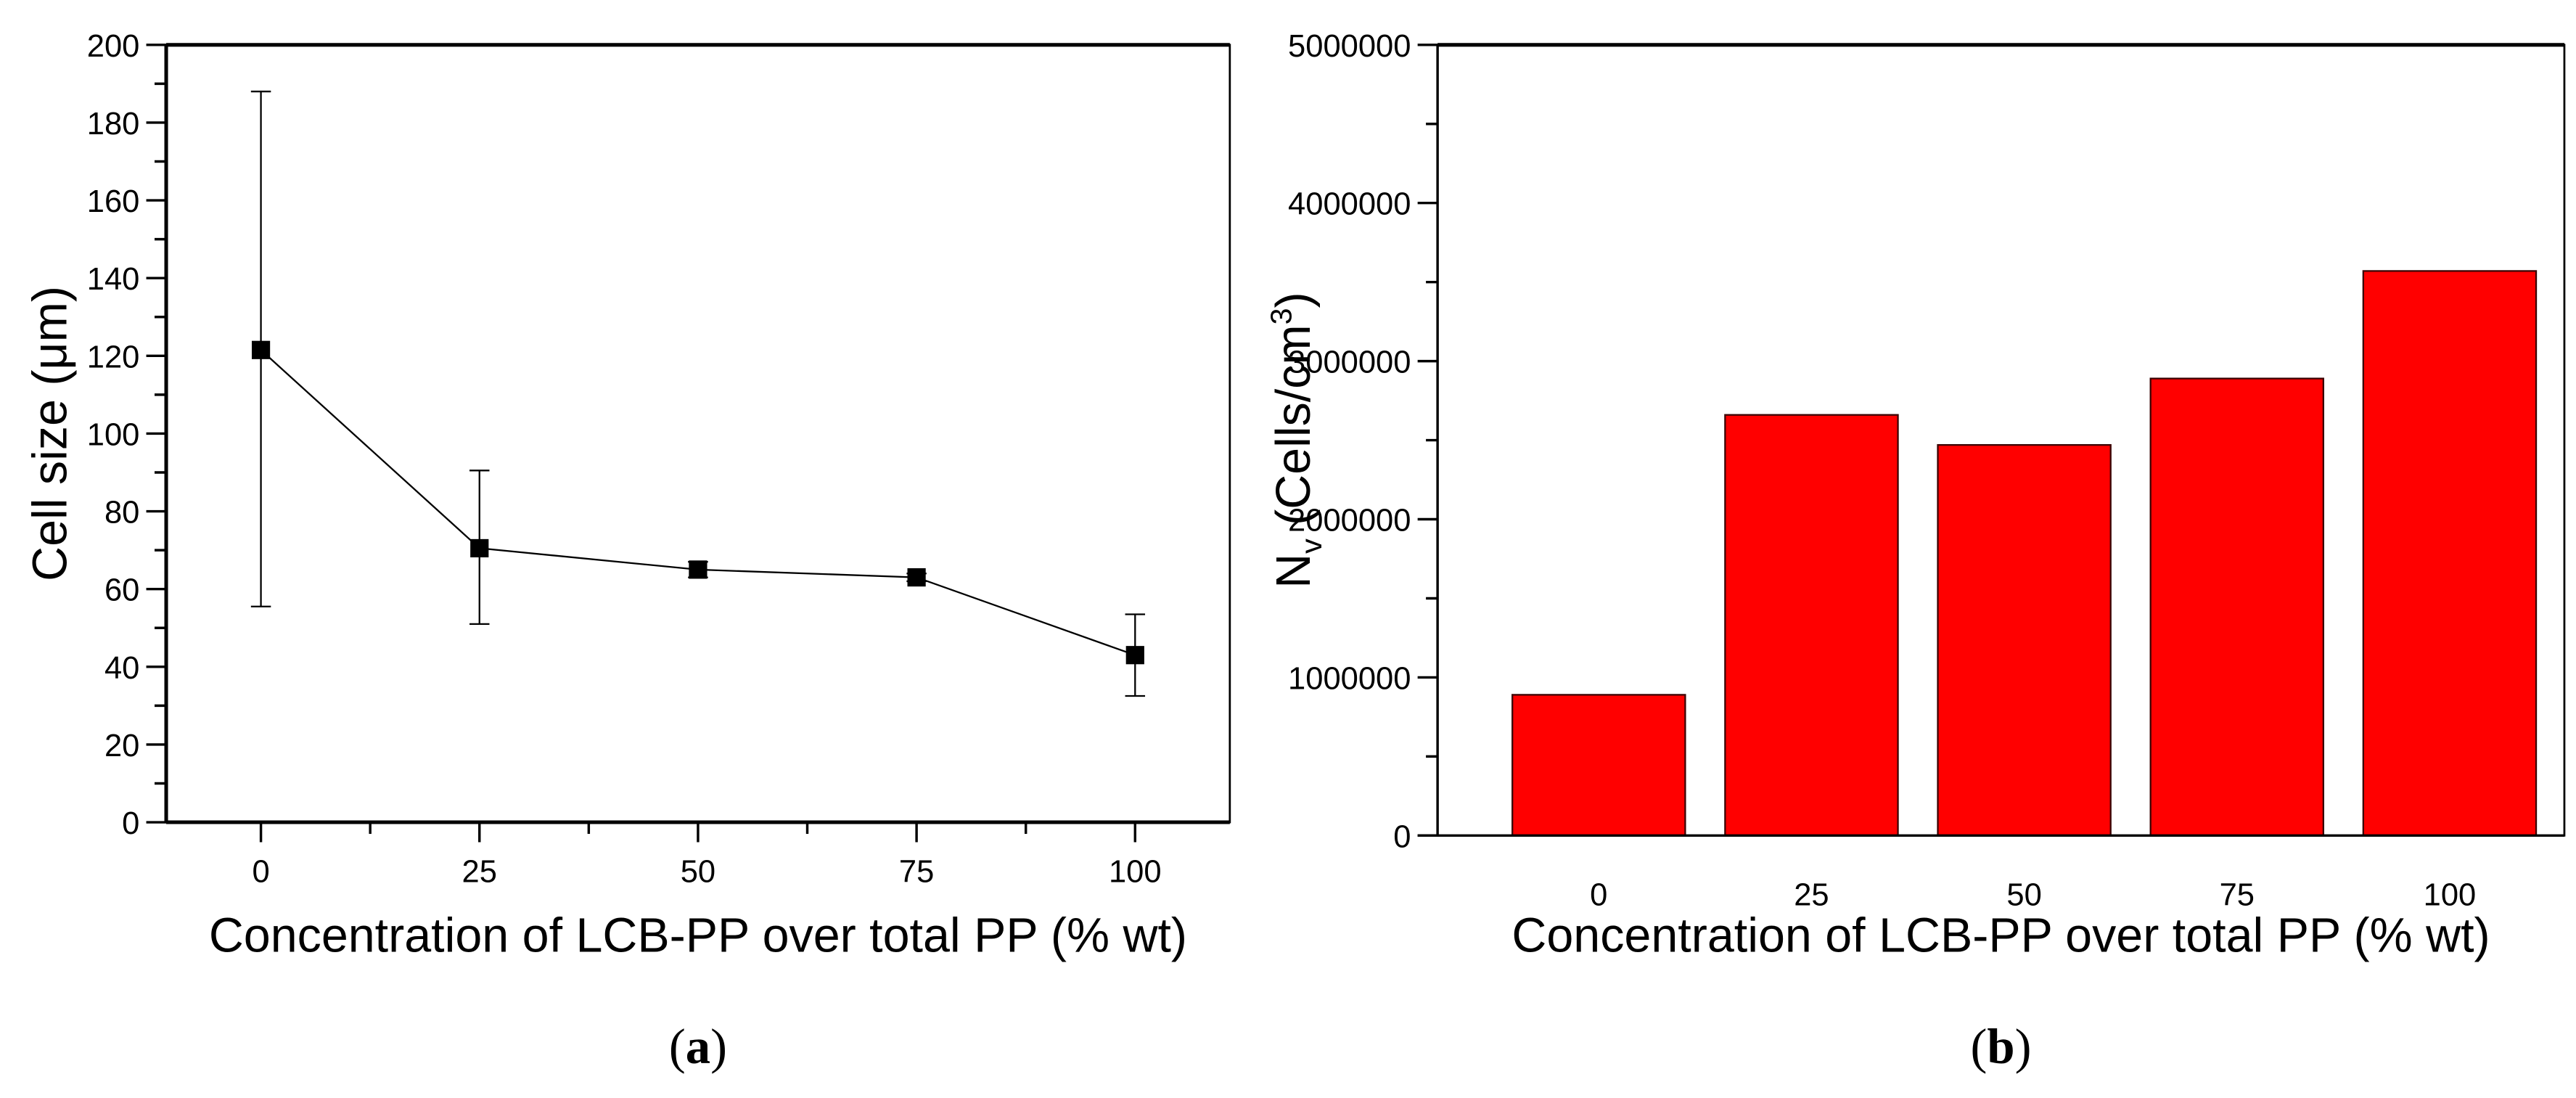 The image size is (2576, 1098). Describe the element at coordinates (1349, 678) in the screenshot. I see `y-tick-label: 1000000` at that location.